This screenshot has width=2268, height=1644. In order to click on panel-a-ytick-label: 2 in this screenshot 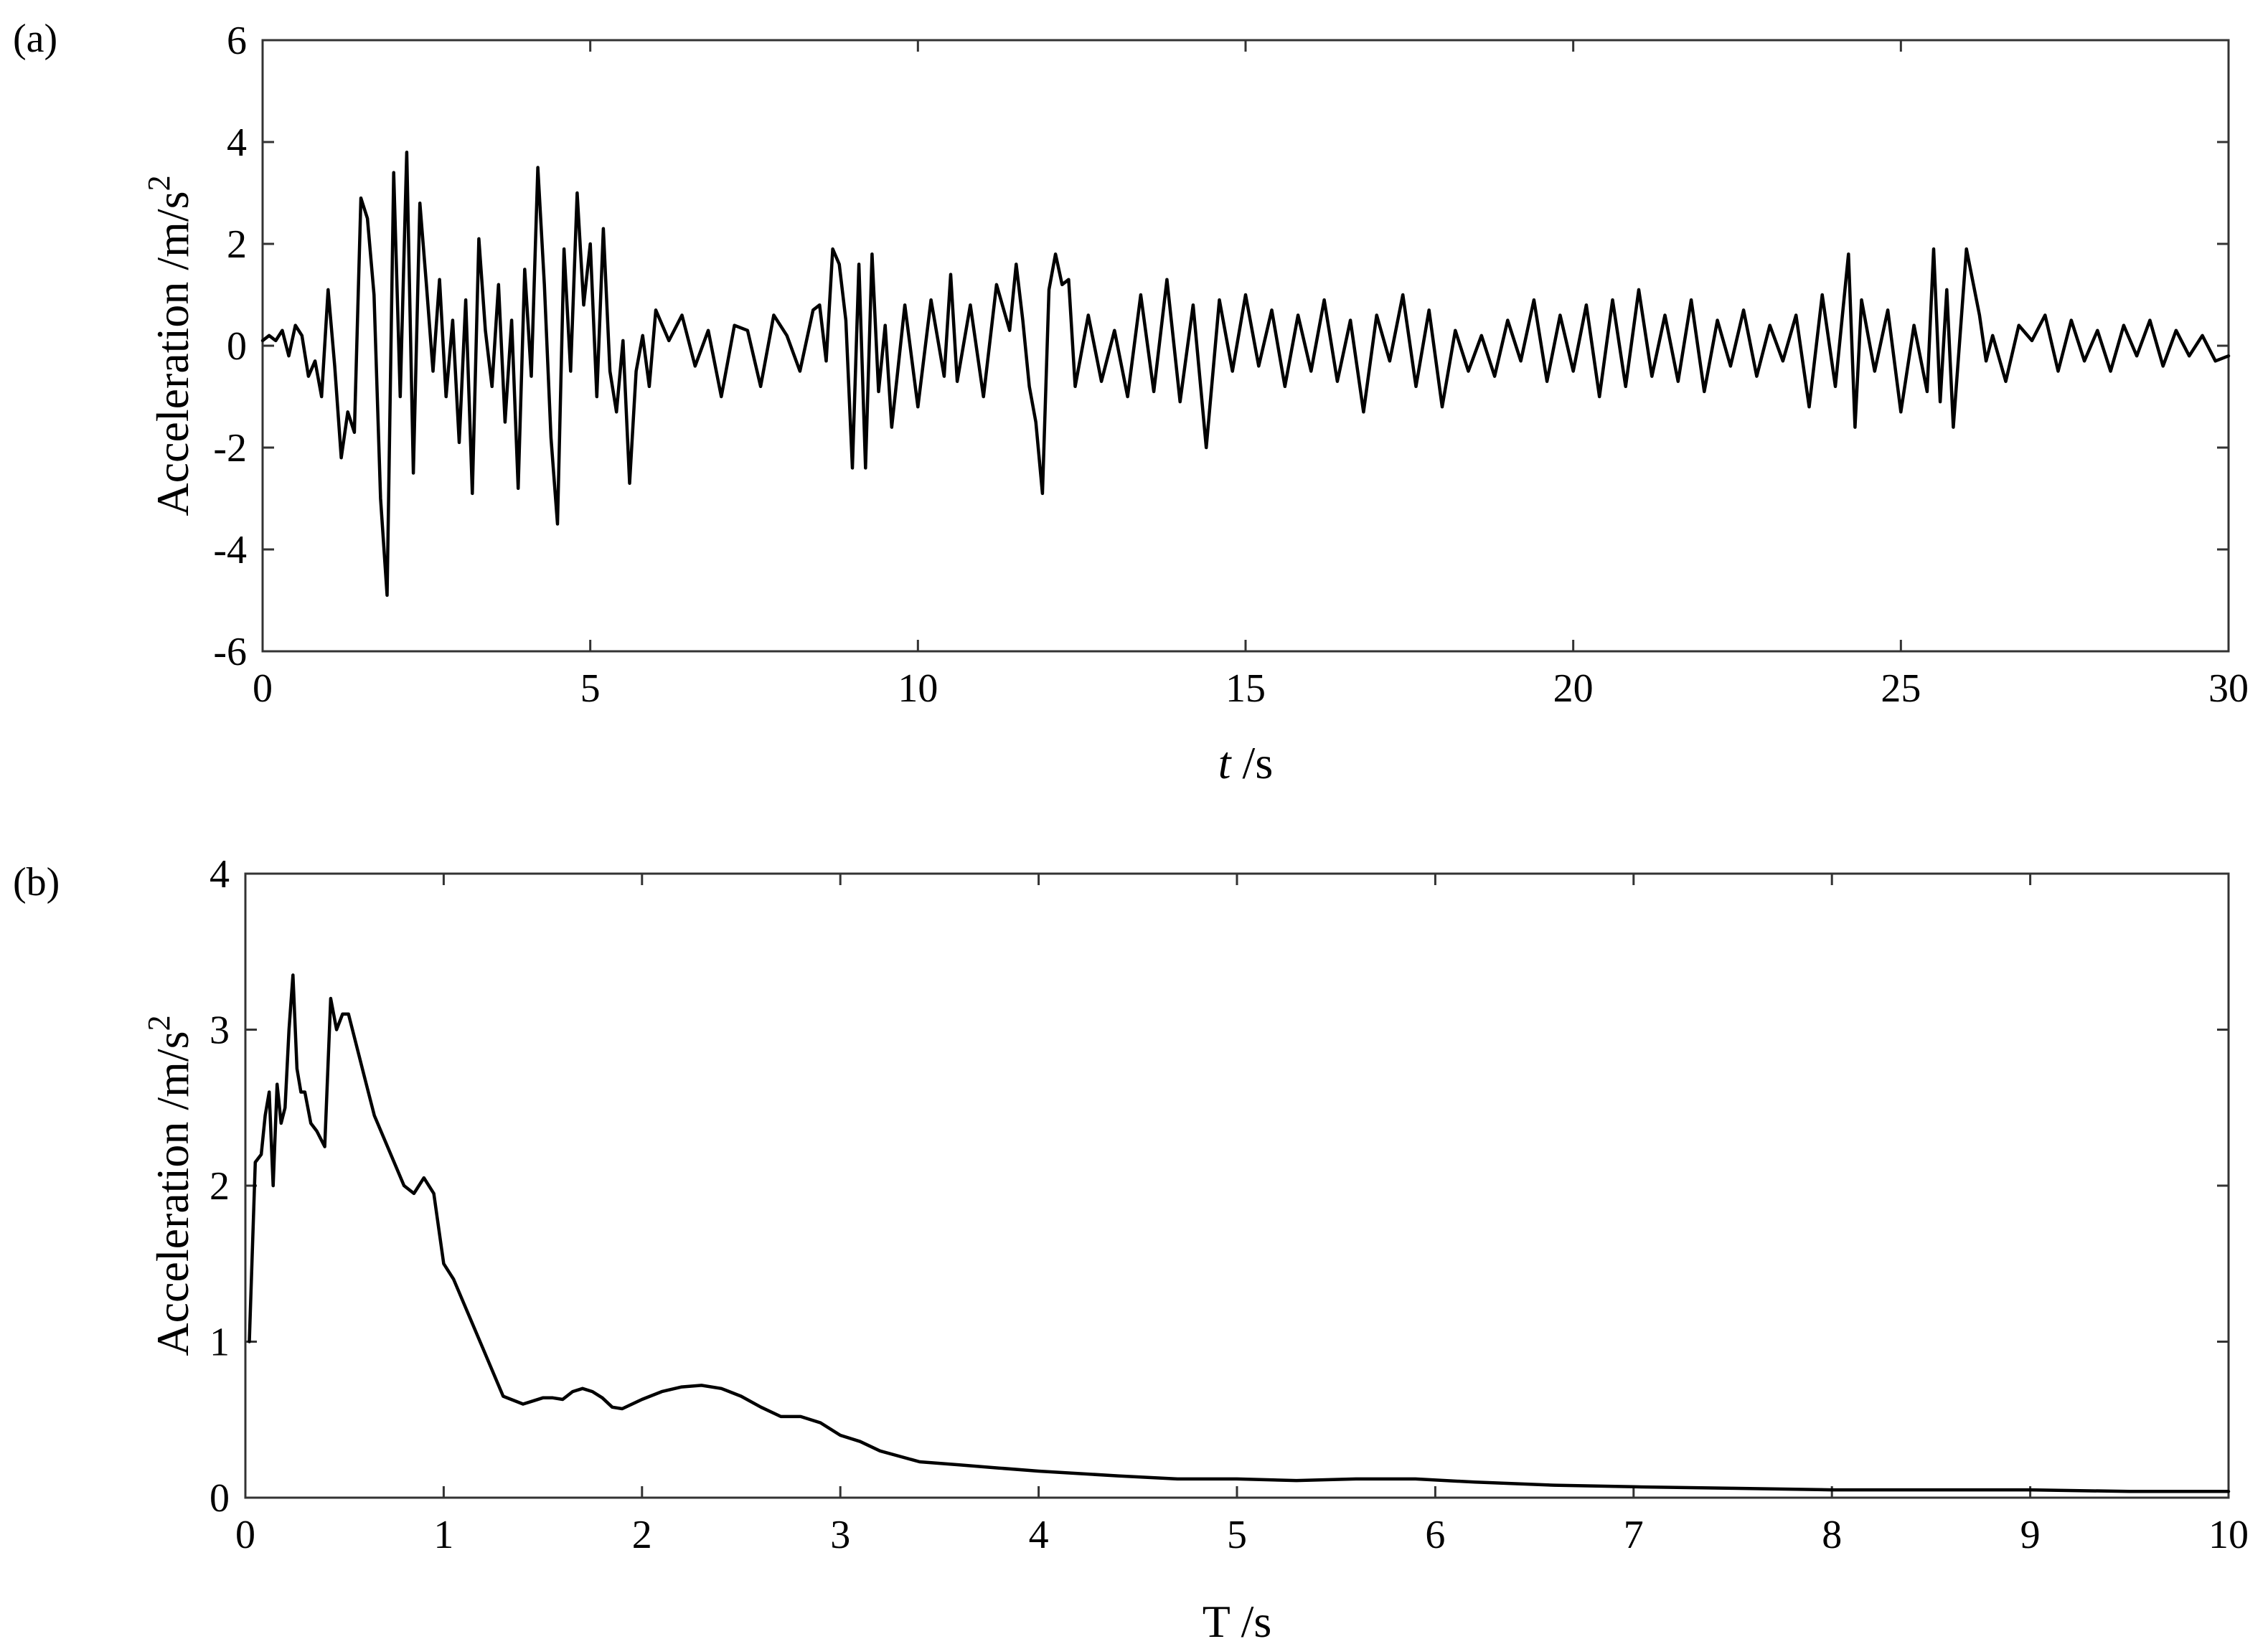, I will do `click(237, 245)`.